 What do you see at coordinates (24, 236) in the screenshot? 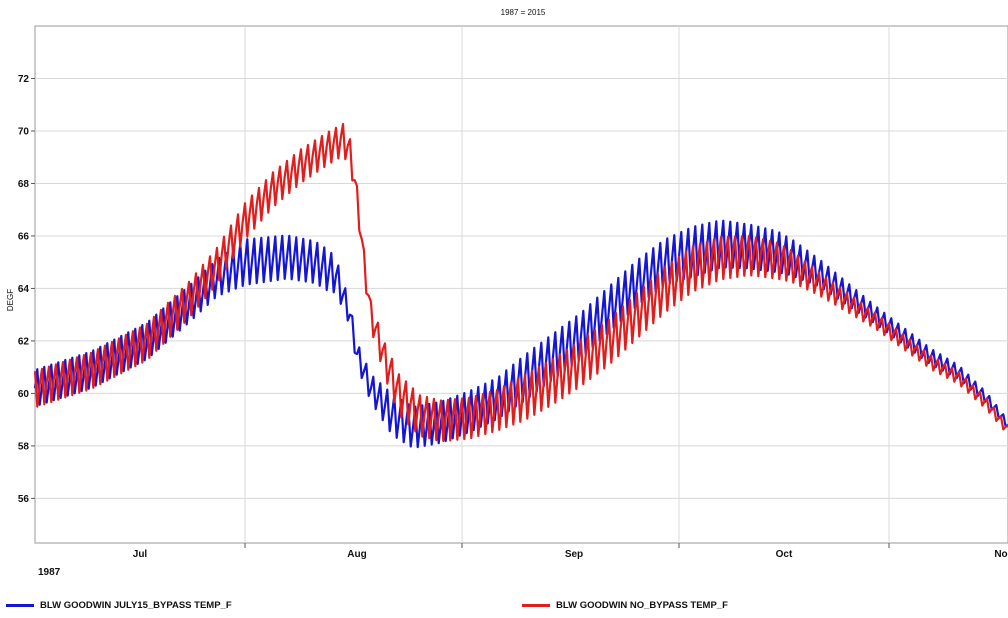
I see `y-tick-label: 66` at bounding box center [24, 236].